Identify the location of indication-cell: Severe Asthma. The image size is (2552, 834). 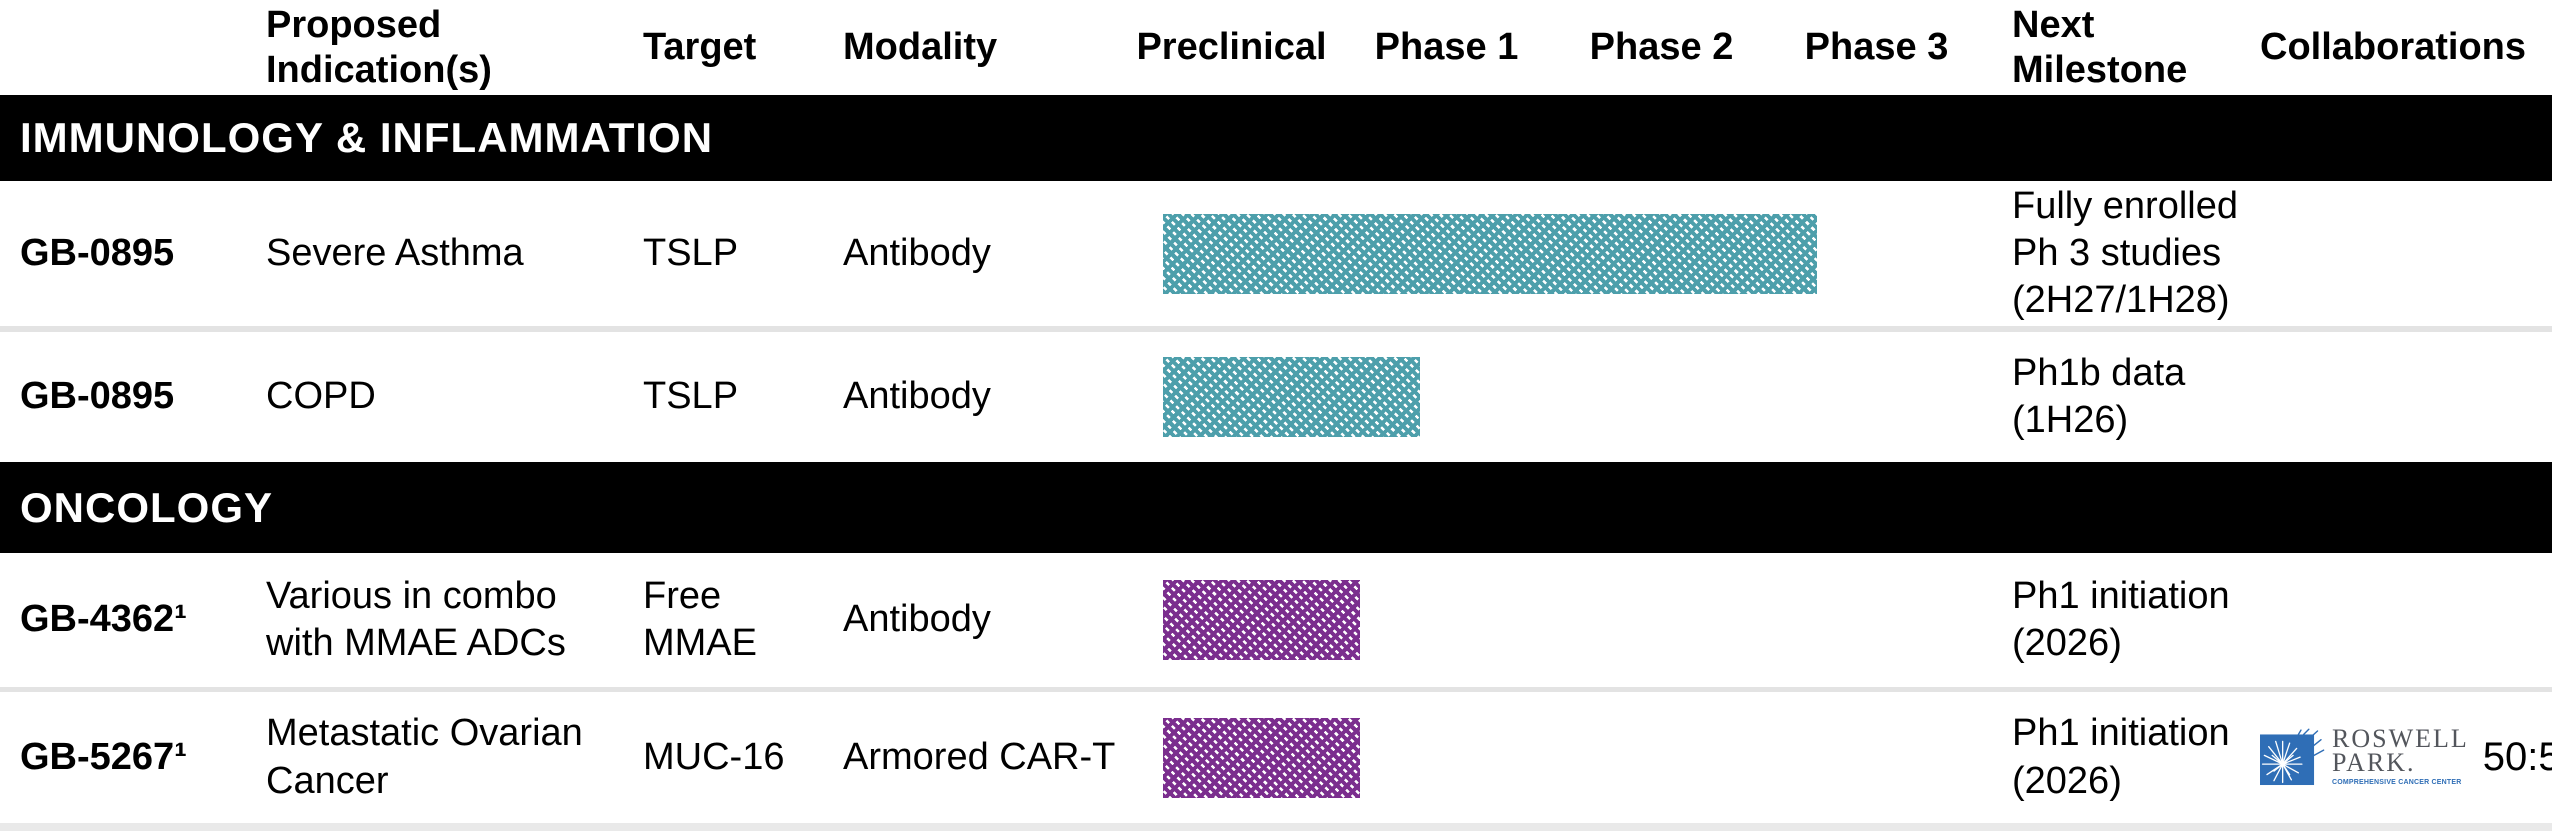
(395, 252).